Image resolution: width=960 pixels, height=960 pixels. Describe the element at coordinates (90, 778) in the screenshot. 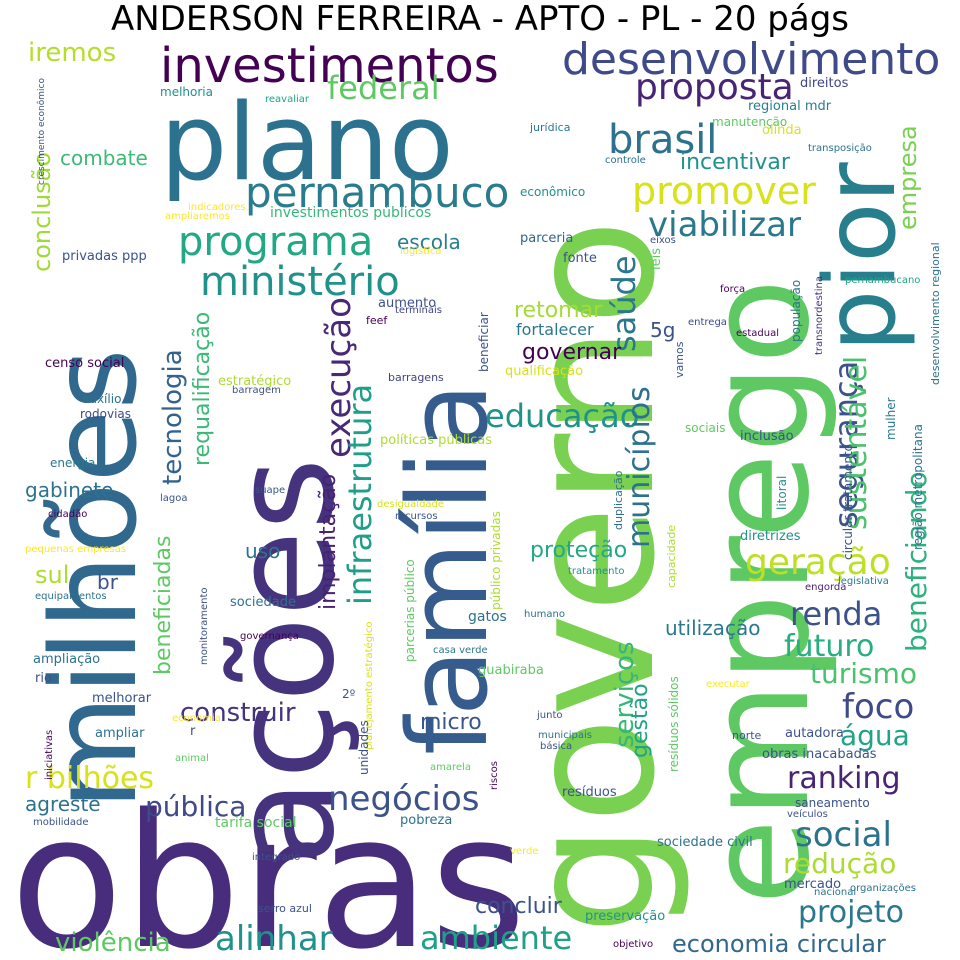

I see `word-r-bilhões: r bilhões` at that location.